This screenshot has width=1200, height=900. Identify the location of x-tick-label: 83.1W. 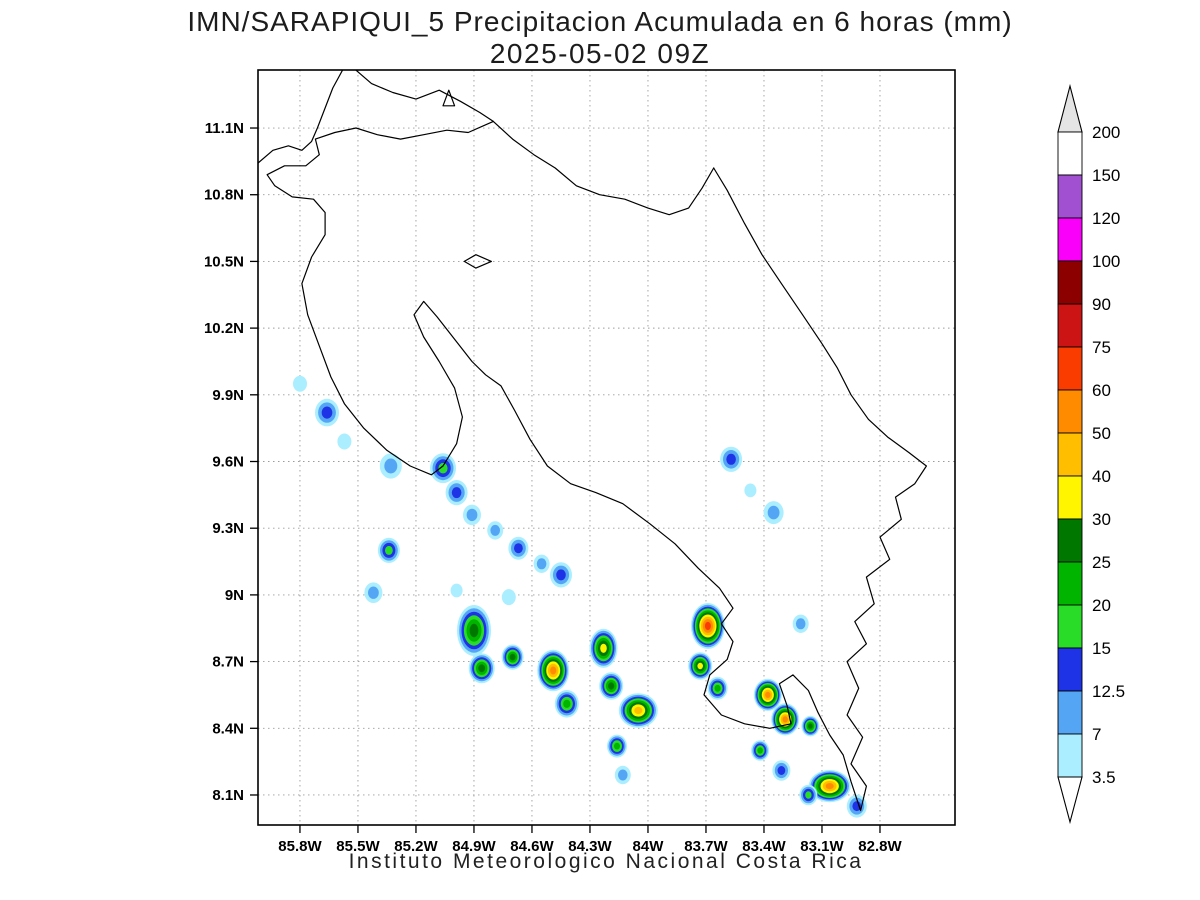
(822, 846).